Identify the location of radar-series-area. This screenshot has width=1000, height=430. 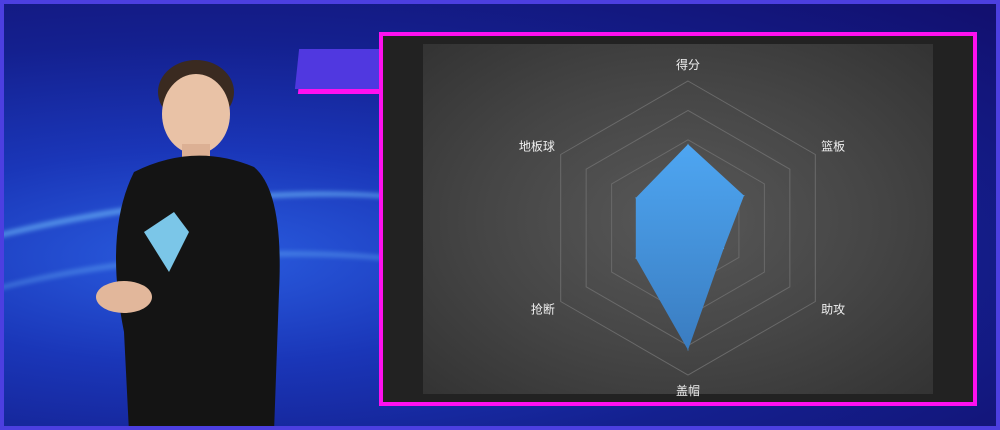
(690, 247).